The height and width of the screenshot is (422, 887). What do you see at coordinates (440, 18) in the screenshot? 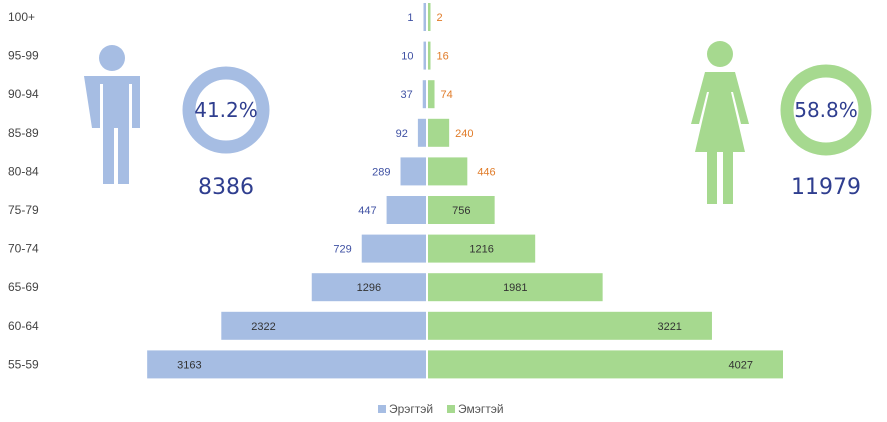
I see `female-value-label: 2` at bounding box center [440, 18].